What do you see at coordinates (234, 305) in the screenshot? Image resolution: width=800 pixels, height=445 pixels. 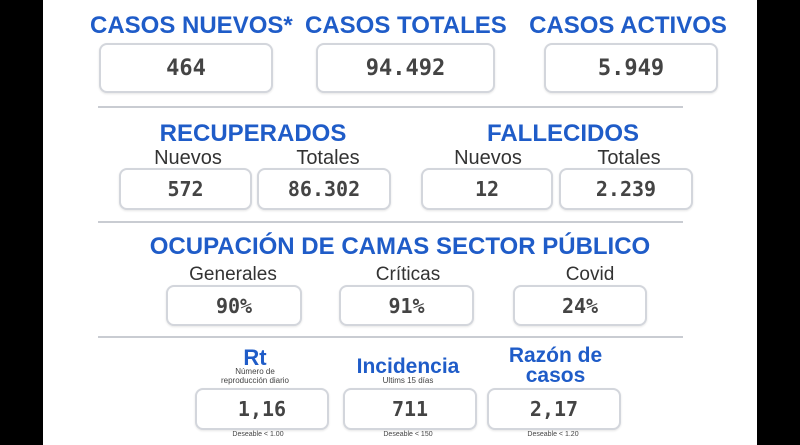 I see `camas-generales-value: 90%` at bounding box center [234, 305].